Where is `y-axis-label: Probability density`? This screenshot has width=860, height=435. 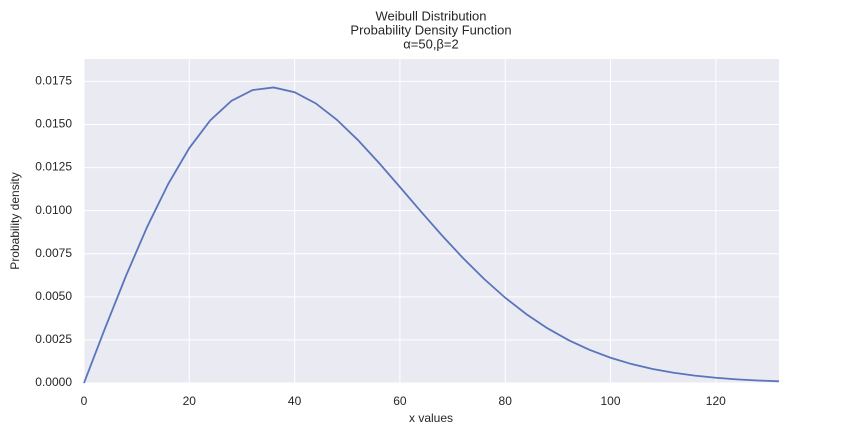 y-axis-label: Probability density is located at coordinates (15, 220).